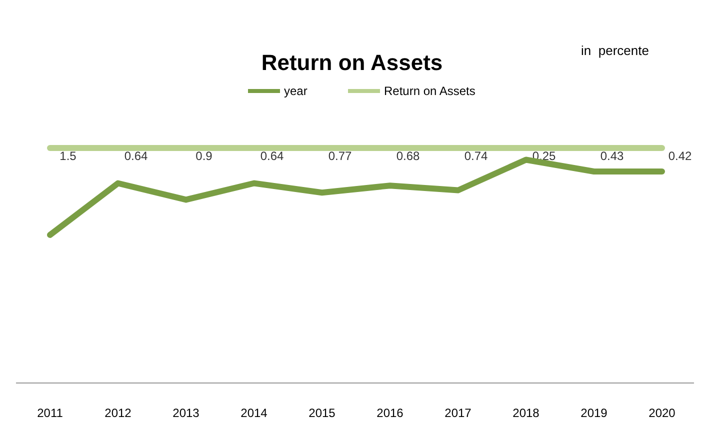 This screenshot has width=704, height=445. What do you see at coordinates (50, 413) in the screenshot?
I see `x-tick-label: 2011` at bounding box center [50, 413].